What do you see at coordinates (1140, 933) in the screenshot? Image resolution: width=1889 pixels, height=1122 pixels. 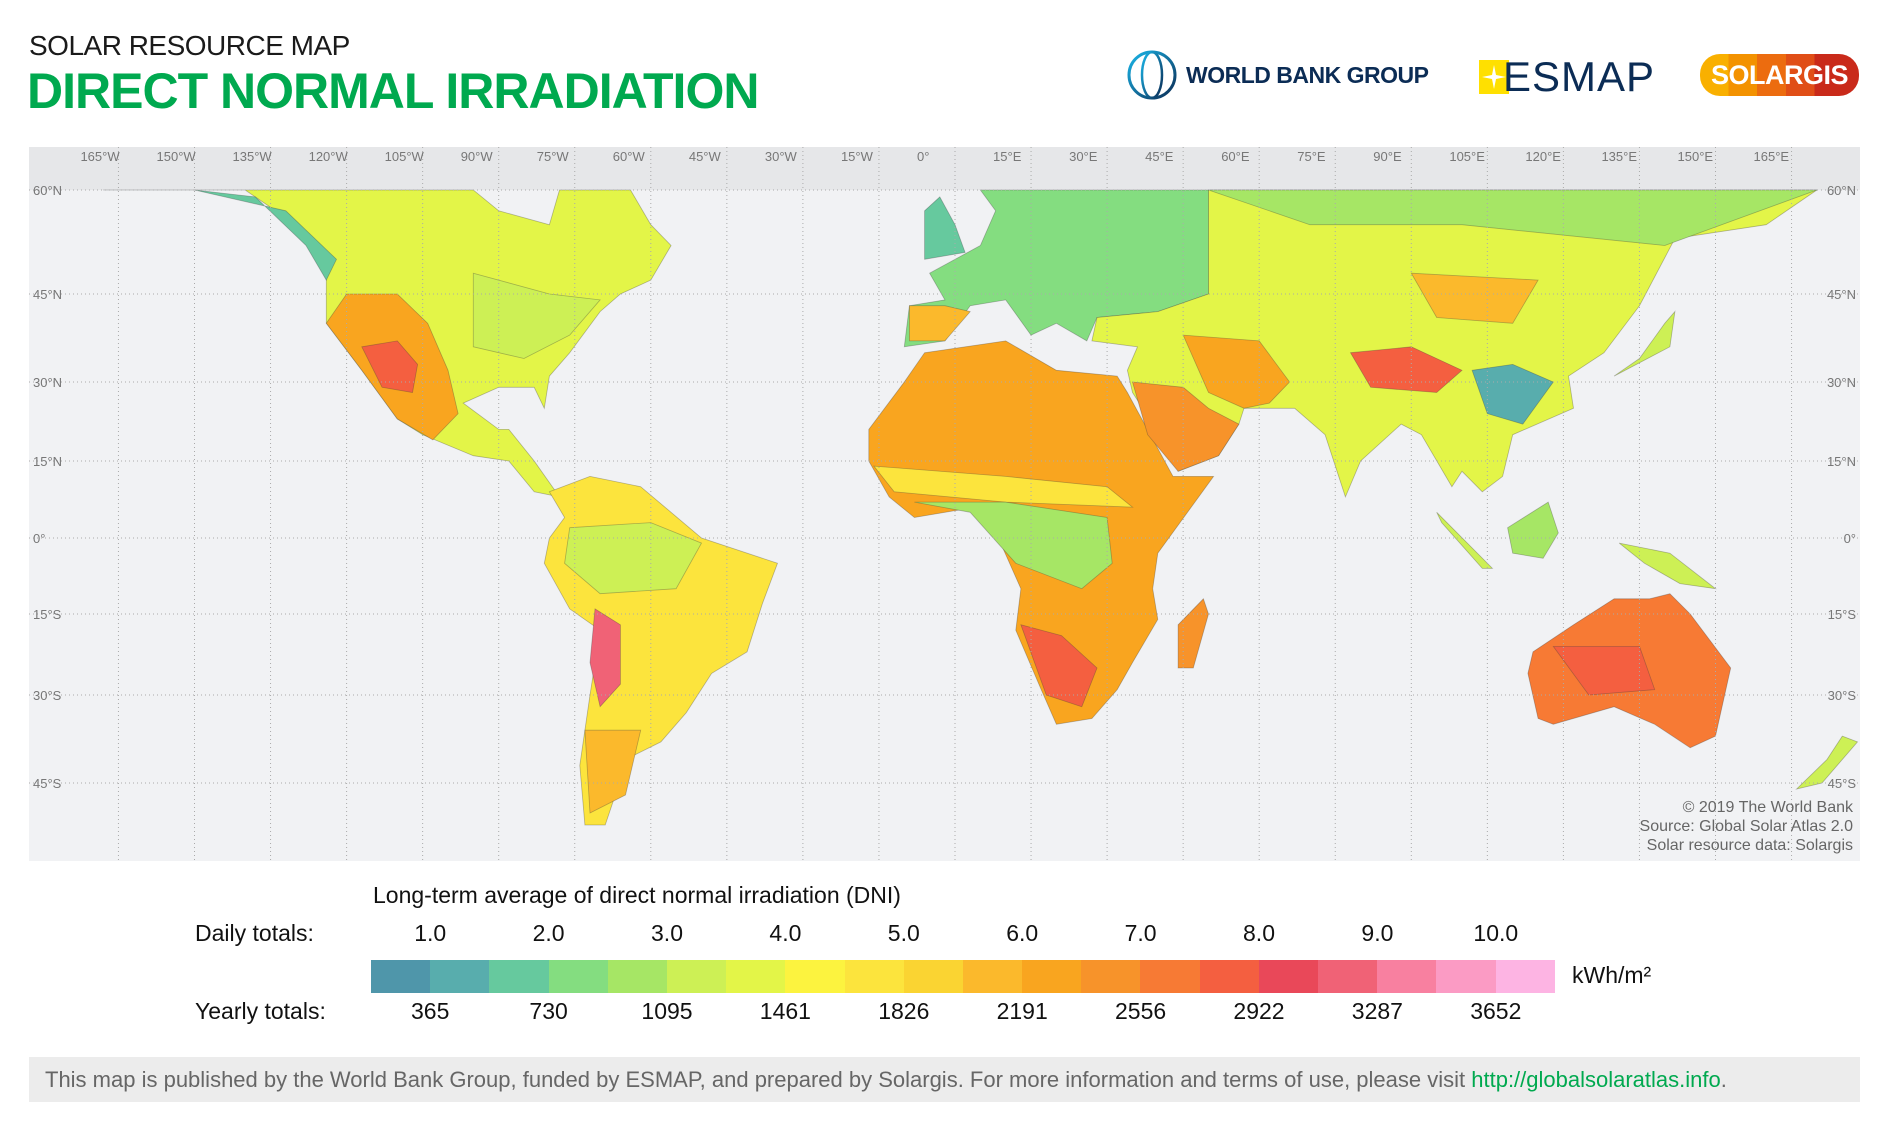 I see `daily-tick-label: 7.0` at bounding box center [1140, 933].